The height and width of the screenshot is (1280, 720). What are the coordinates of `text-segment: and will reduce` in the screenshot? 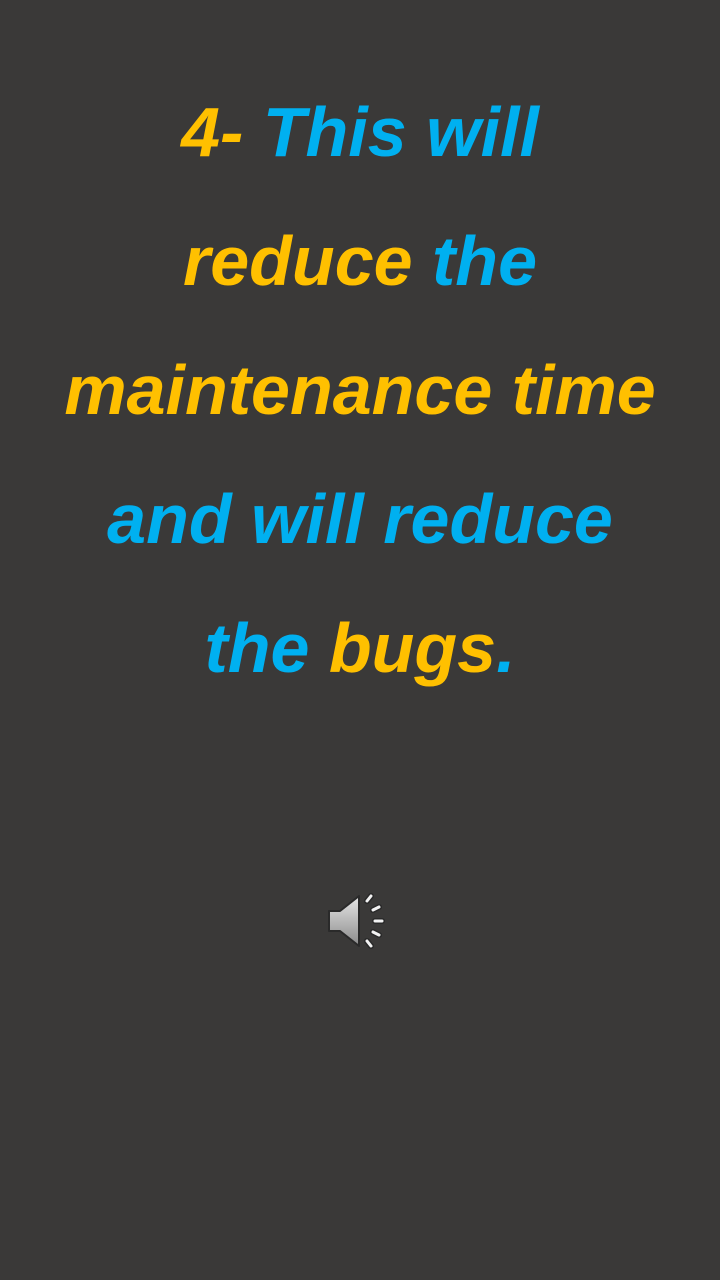 It's located at (360, 519).